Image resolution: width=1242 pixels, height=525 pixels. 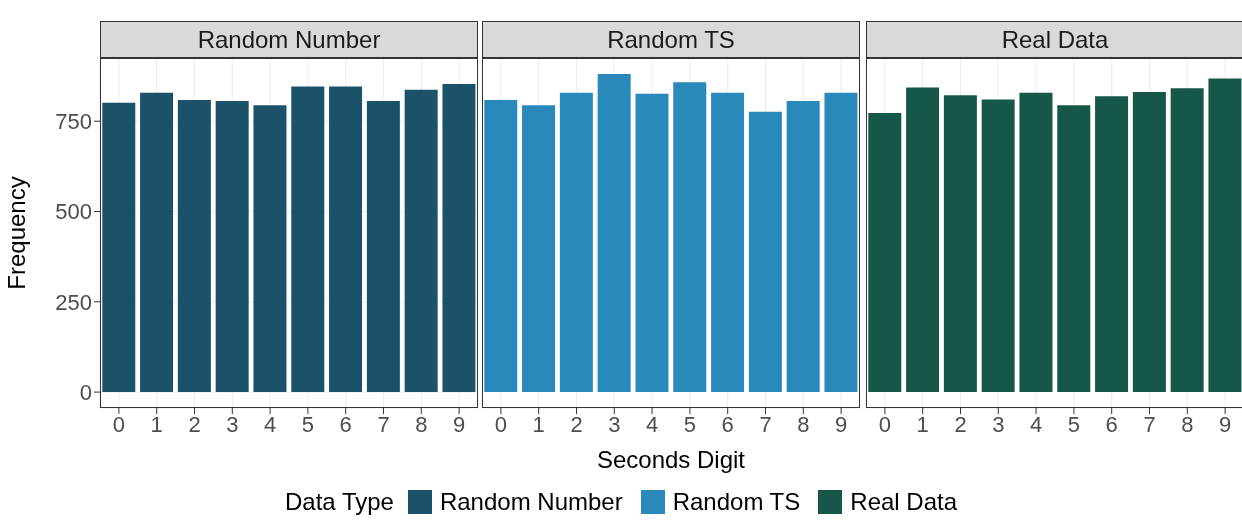 What do you see at coordinates (531, 502) in the screenshot?
I see `legend-label: Random Number` at bounding box center [531, 502].